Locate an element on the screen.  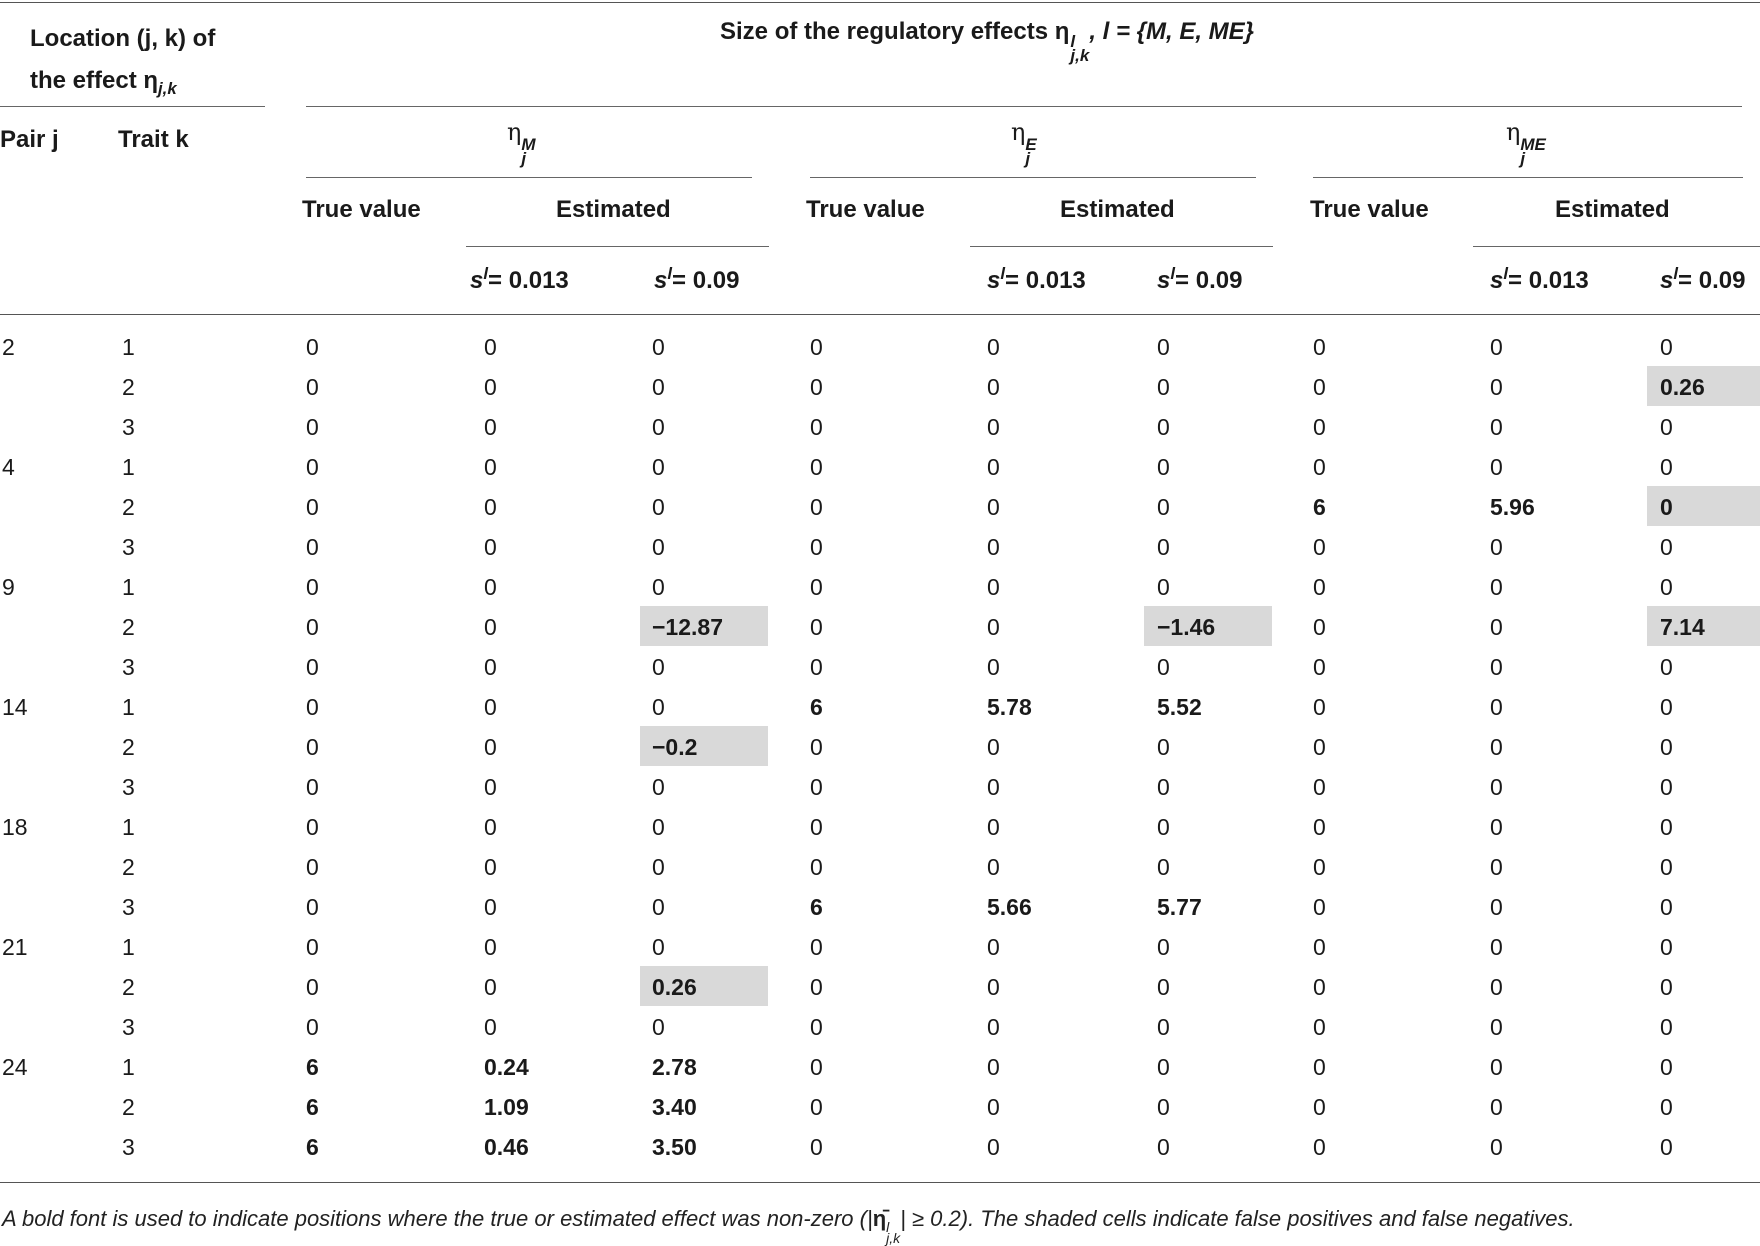
s-header-e-1: sl= 0.013 is located at coordinates (1036, 279).